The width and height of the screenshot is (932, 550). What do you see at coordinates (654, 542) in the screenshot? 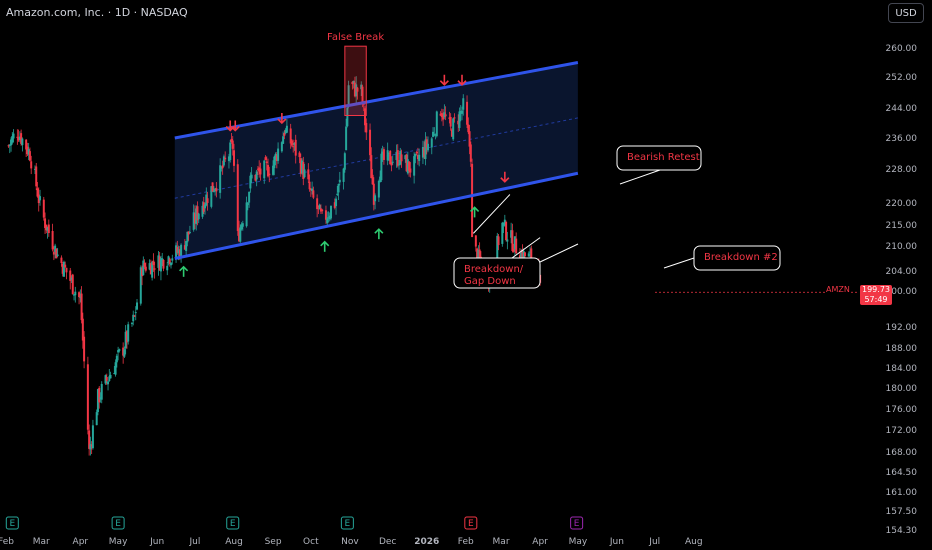
I see `x-axis-tick: Jul` at bounding box center [654, 542].